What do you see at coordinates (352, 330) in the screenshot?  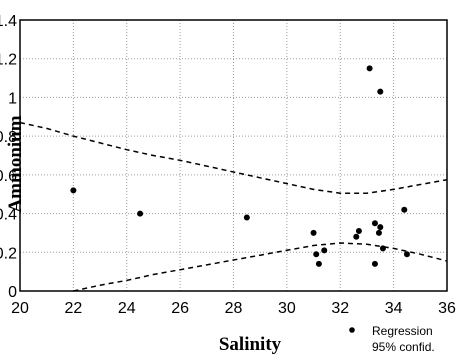 I see `legend-marker-regression` at bounding box center [352, 330].